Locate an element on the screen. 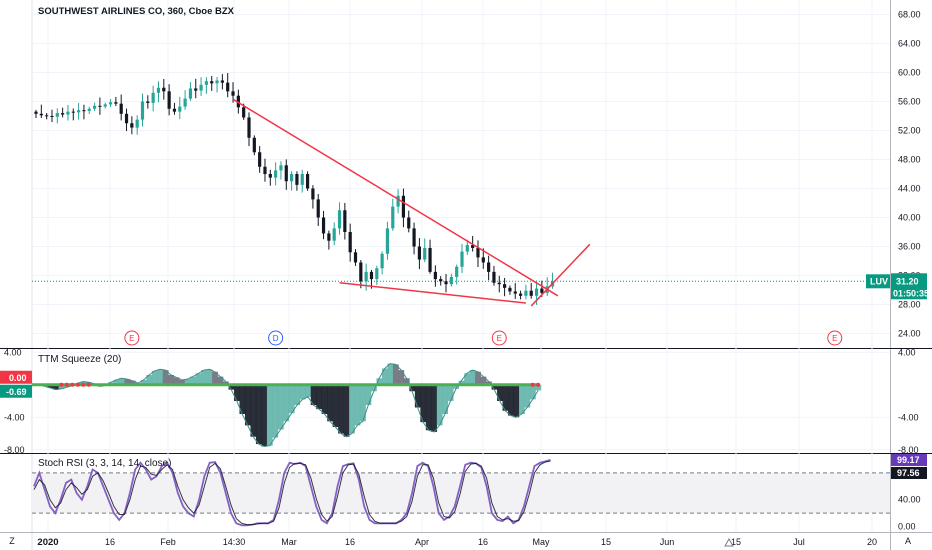  zero-tag-bg is located at coordinates (16, 377).